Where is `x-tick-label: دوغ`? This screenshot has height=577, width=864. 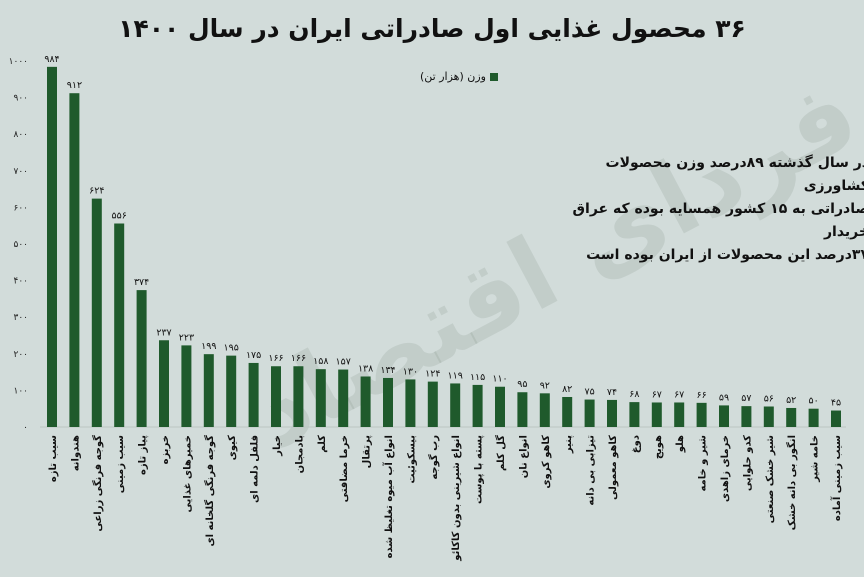
x-tick-label: دوغ is located at coordinates (635, 444).